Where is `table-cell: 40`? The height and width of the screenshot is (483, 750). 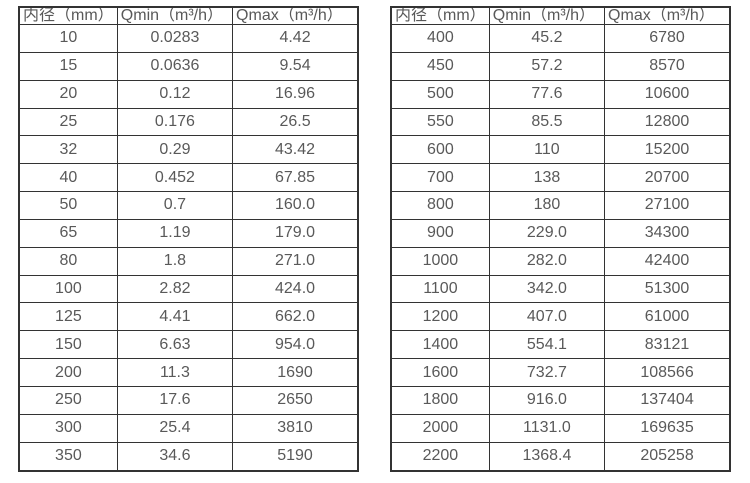 table-cell: 40 is located at coordinates (68, 178).